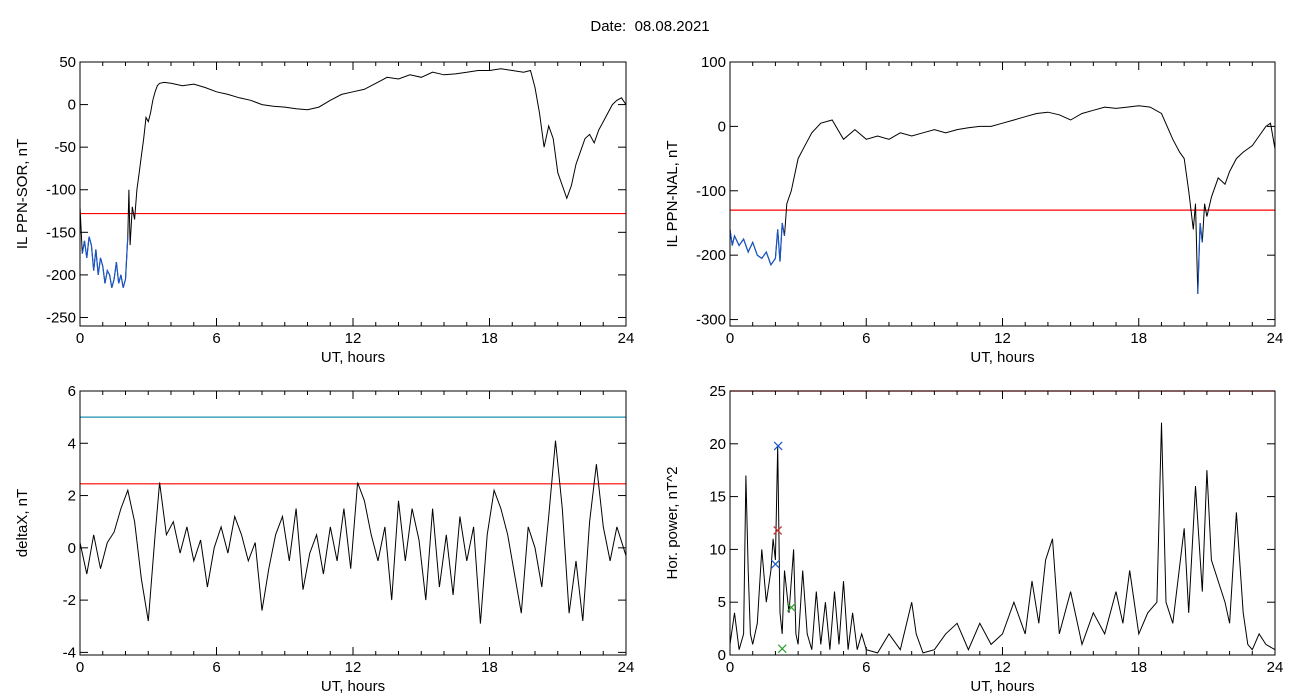 The image size is (1300, 700). Describe the element at coordinates (72, 443) in the screenshot. I see `y-tick-label: 4` at that location.